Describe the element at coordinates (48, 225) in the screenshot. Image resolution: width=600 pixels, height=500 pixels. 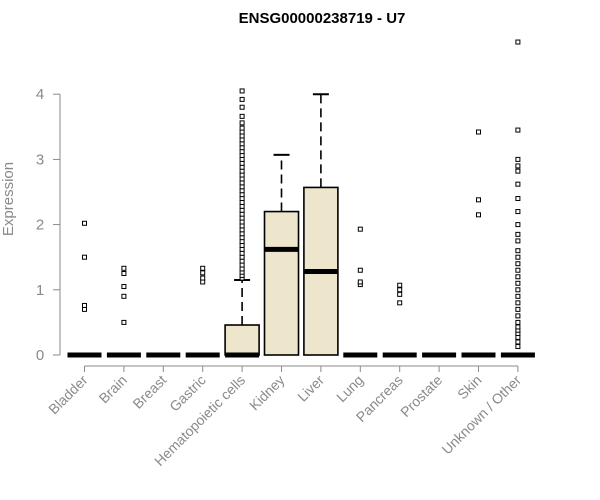
I see `y-axis: 0 1 2 3 4` at that location.